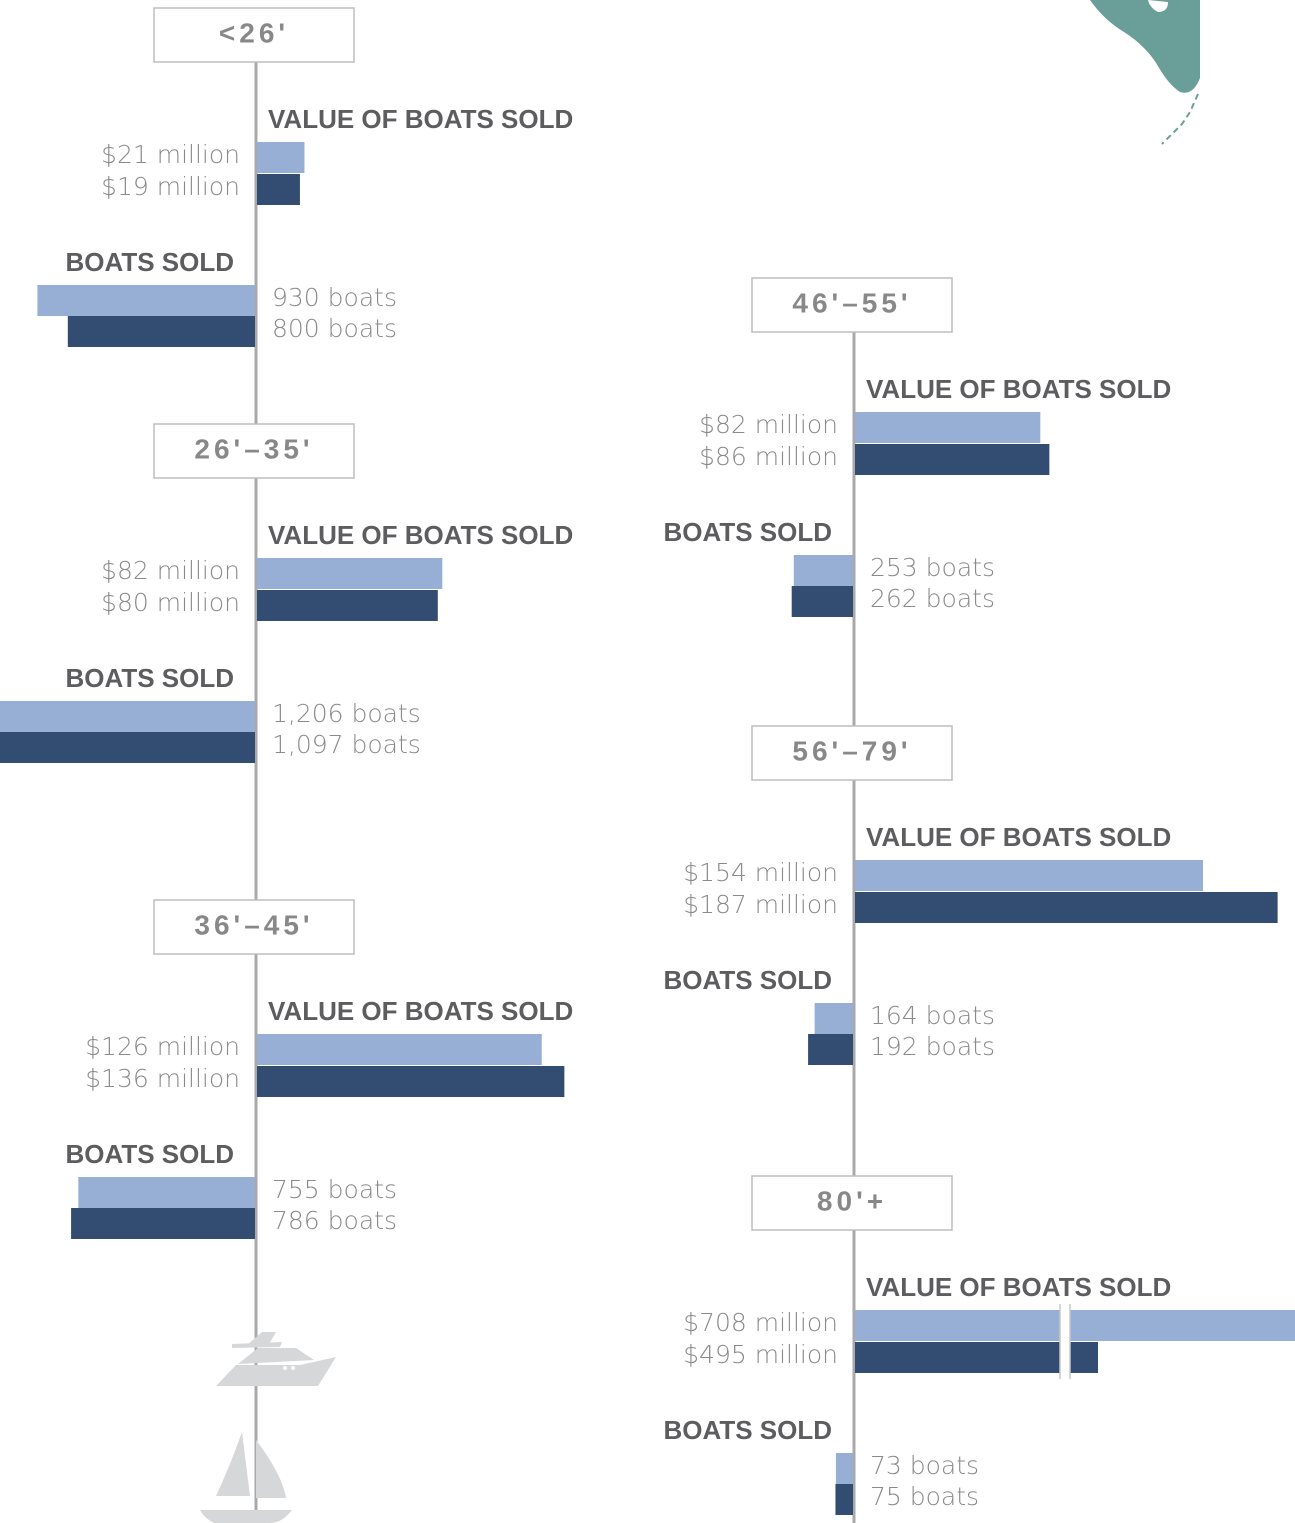 The image size is (1295, 1523). Describe the element at coordinates (334, 1220) in the screenshot. I see `count-label: 786 boats` at that location.